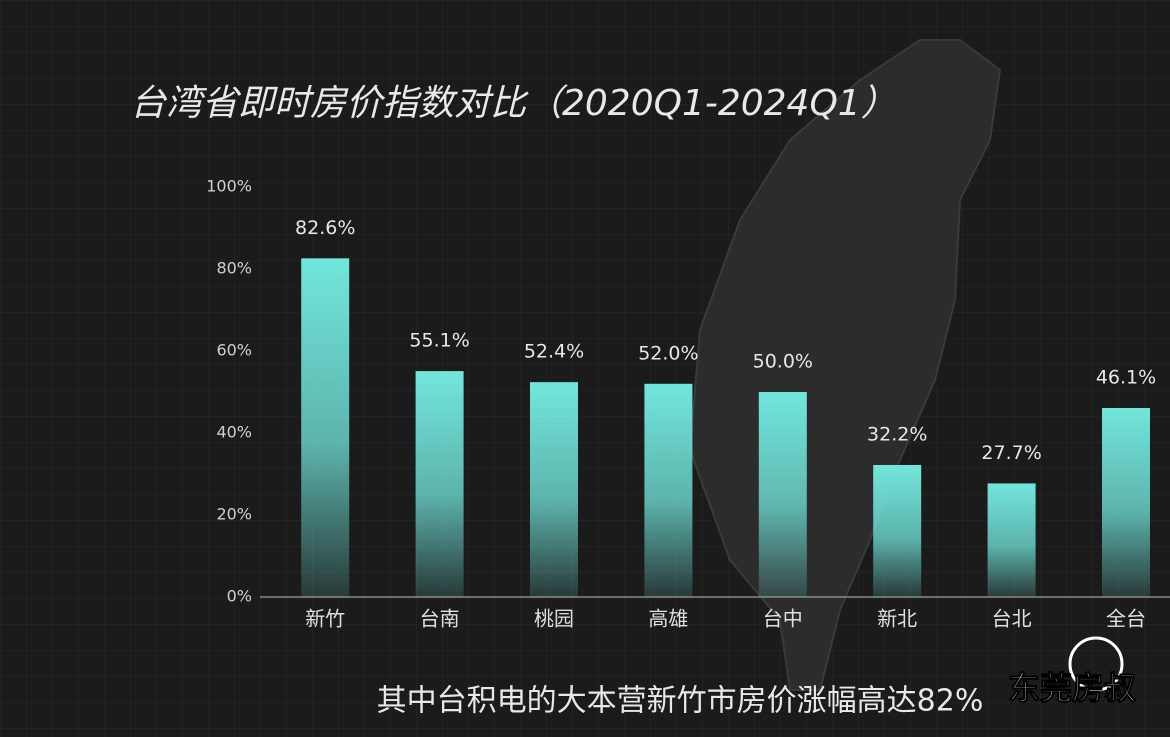  I want to click on value-label: 55.1%, so click(439, 341).